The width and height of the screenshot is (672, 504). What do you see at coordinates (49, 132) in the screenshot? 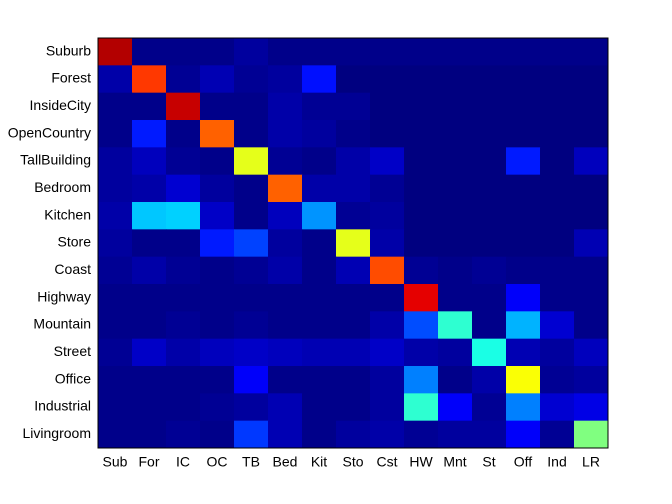
I see `y-tick-label: OpenCountry` at bounding box center [49, 132].